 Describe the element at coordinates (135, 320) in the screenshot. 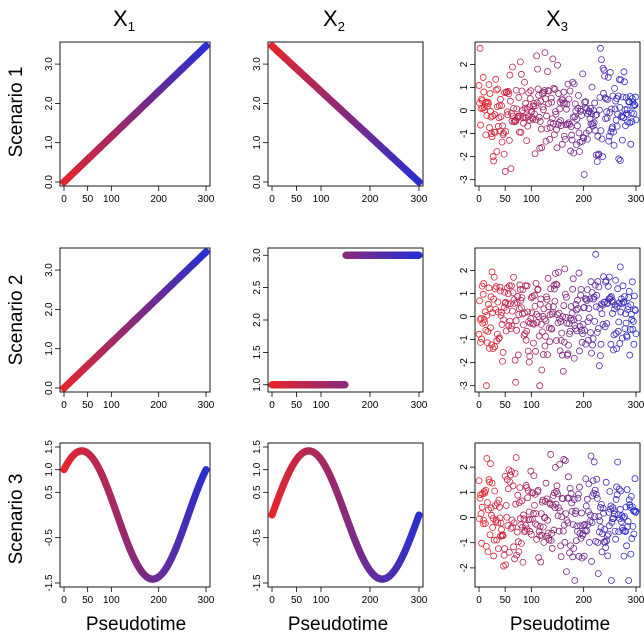

I see `plot-frame` at that location.